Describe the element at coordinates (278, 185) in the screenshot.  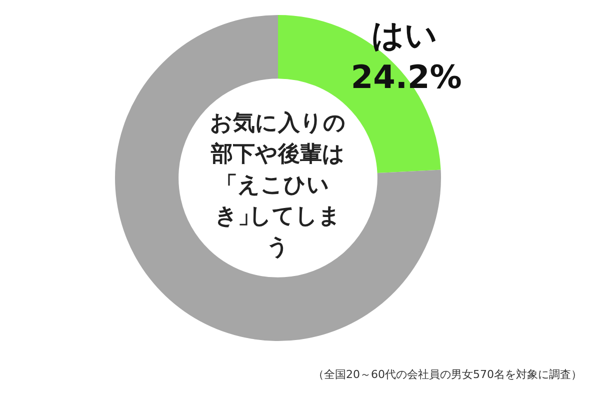
I see `chart-title: お気に入りの部下や後輩は「えこひいき」してしまう` at that location.